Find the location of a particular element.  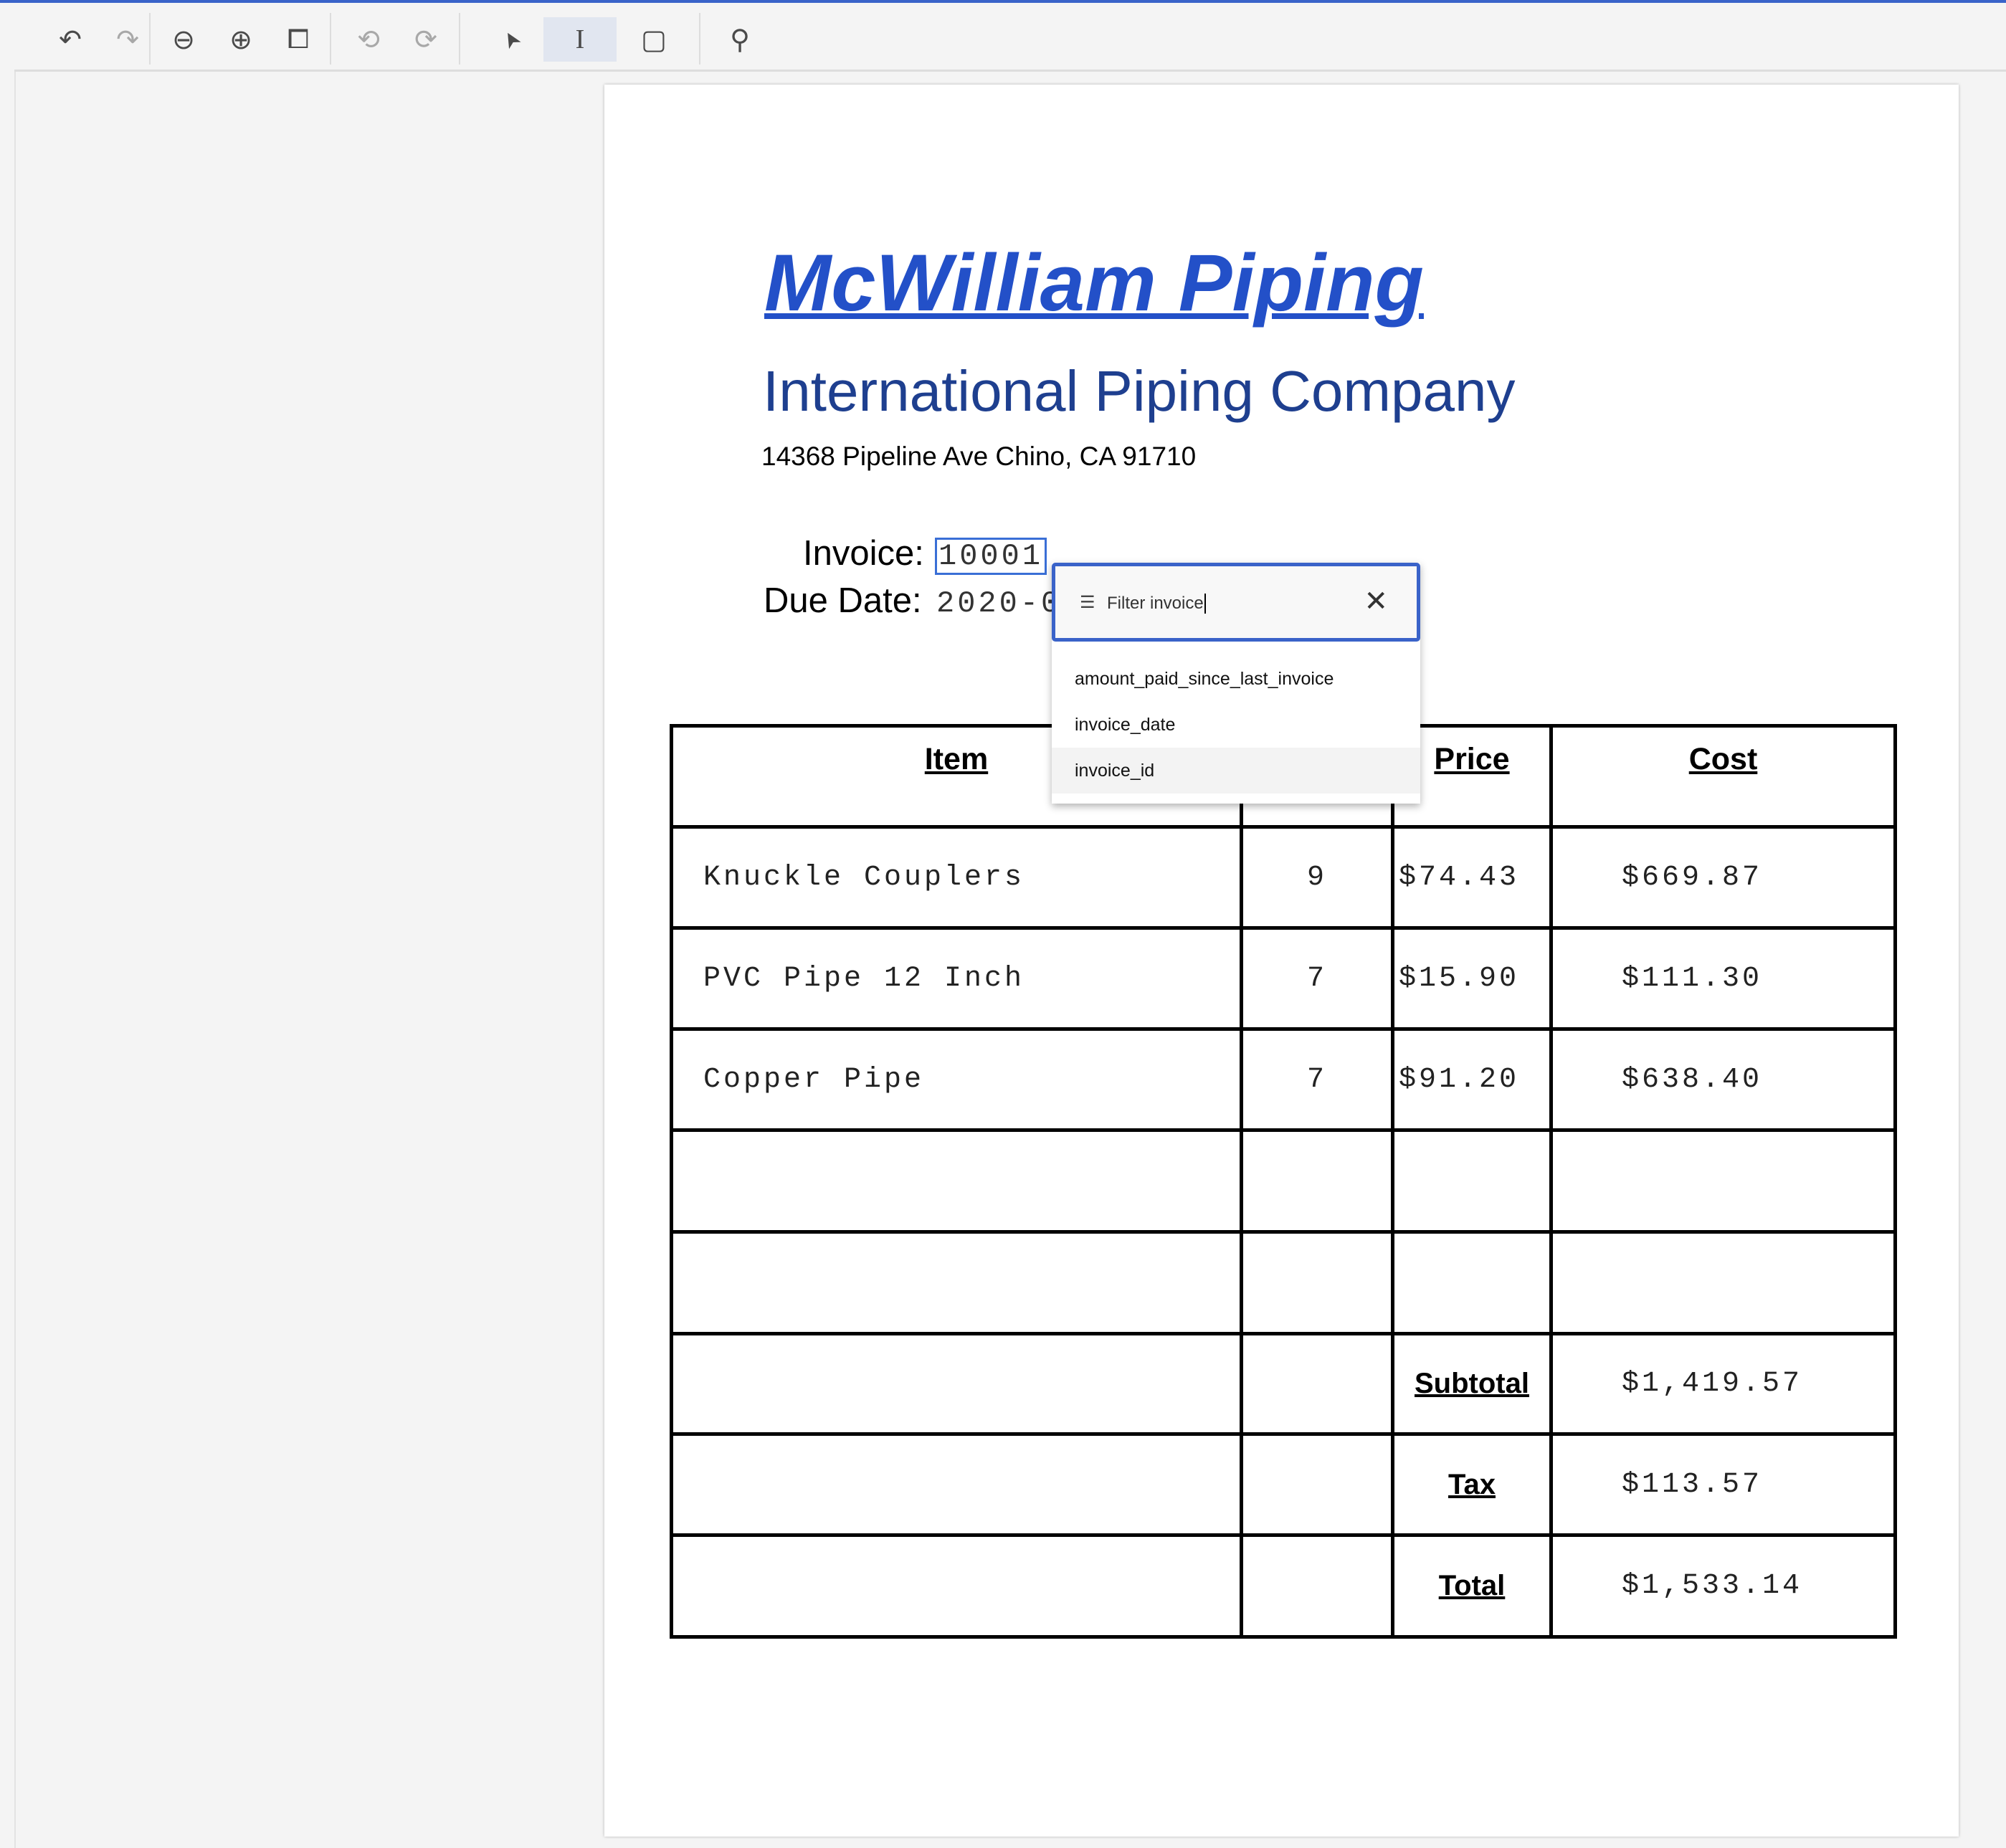

search-icon: ⚲ is located at coordinates (740, 39).